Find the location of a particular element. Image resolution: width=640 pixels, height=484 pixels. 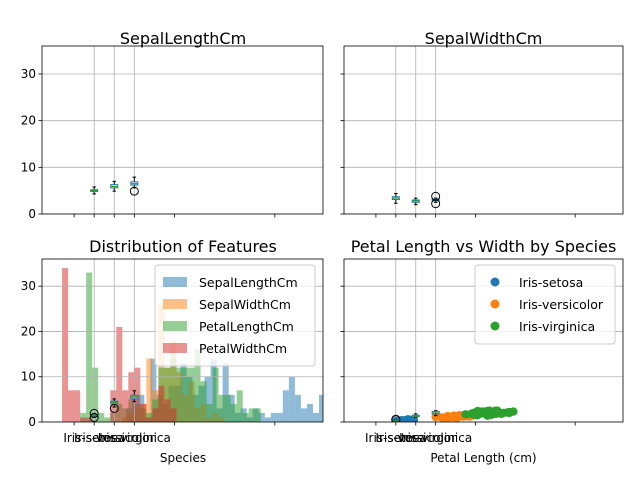

x-tick-label: Iris-setosa is located at coordinates (396, 438).